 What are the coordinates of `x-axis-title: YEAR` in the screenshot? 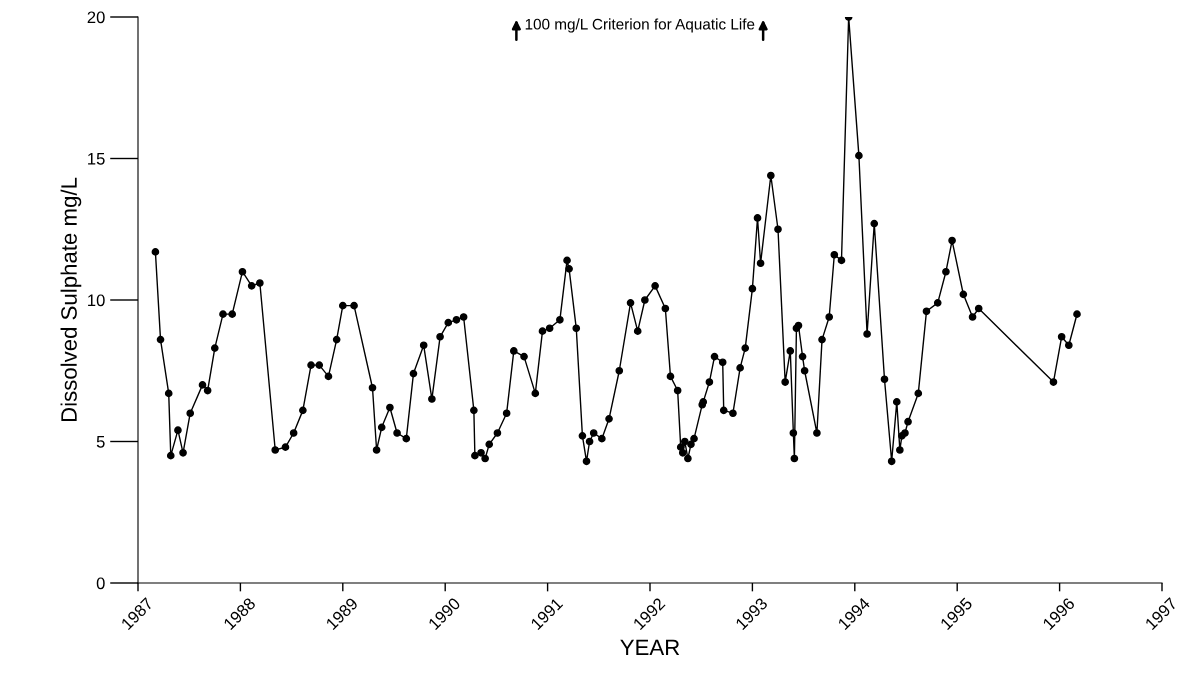 It's located at (650, 647).